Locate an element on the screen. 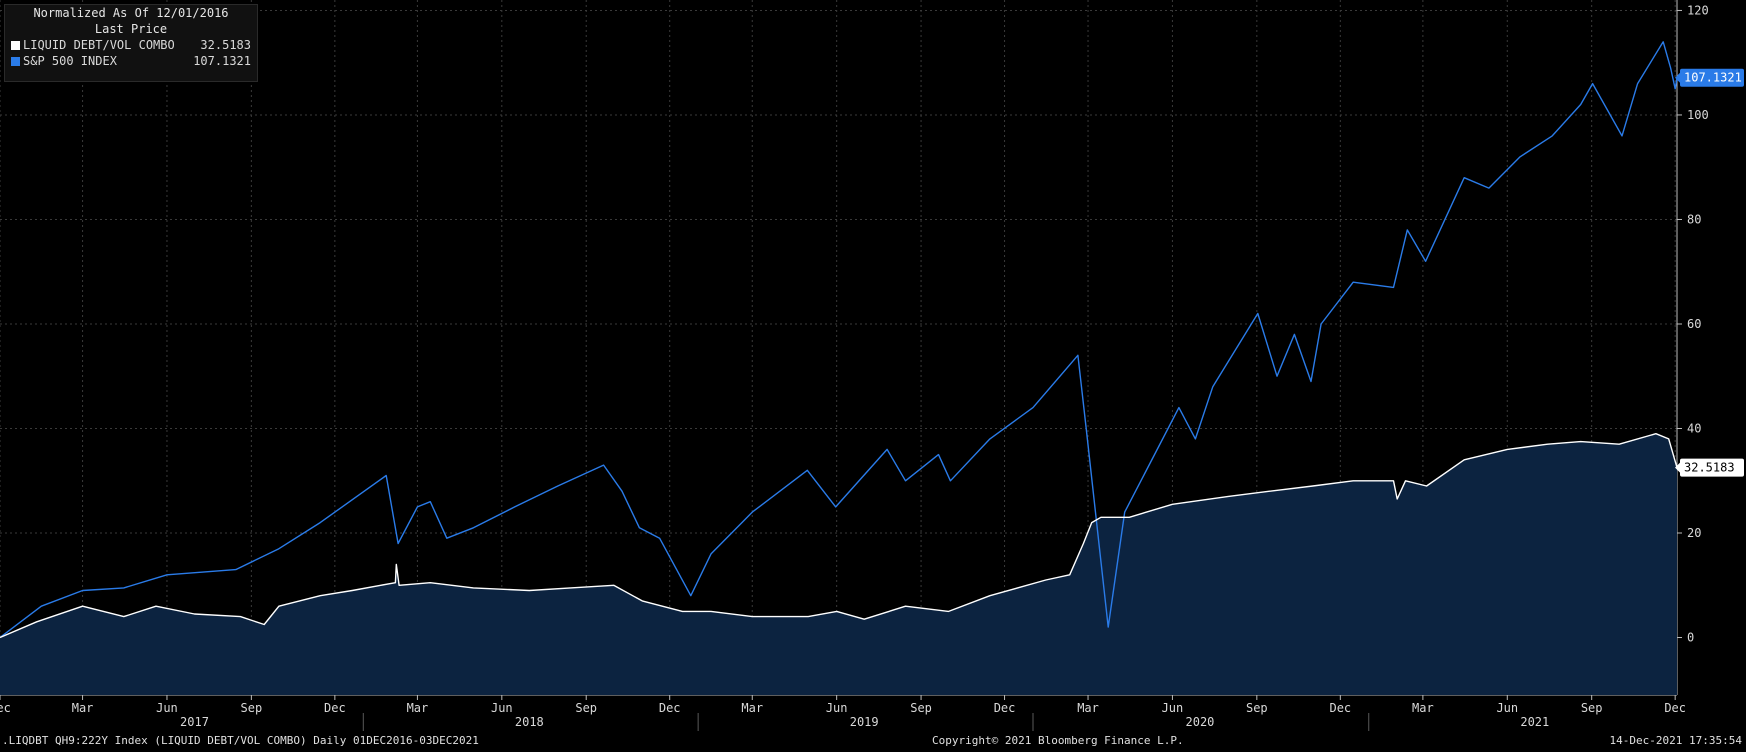 The width and height of the screenshot is (1746, 752). legend-last-price-header: Last Price is located at coordinates (131, 29).